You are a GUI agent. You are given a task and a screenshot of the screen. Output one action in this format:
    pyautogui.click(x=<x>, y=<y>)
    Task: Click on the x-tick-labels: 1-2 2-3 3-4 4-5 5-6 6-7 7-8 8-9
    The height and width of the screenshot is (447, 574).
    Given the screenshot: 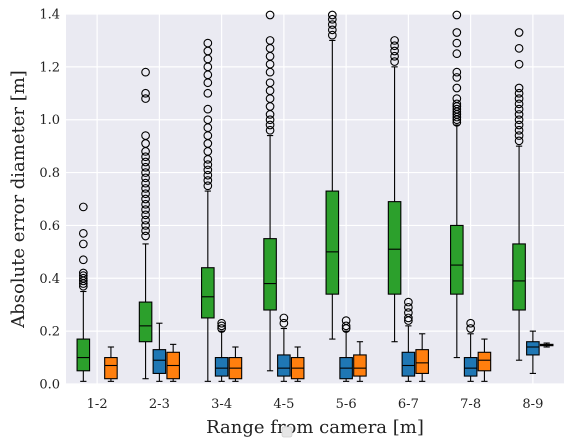 What is the action you would take?
    pyautogui.click(x=315, y=404)
    